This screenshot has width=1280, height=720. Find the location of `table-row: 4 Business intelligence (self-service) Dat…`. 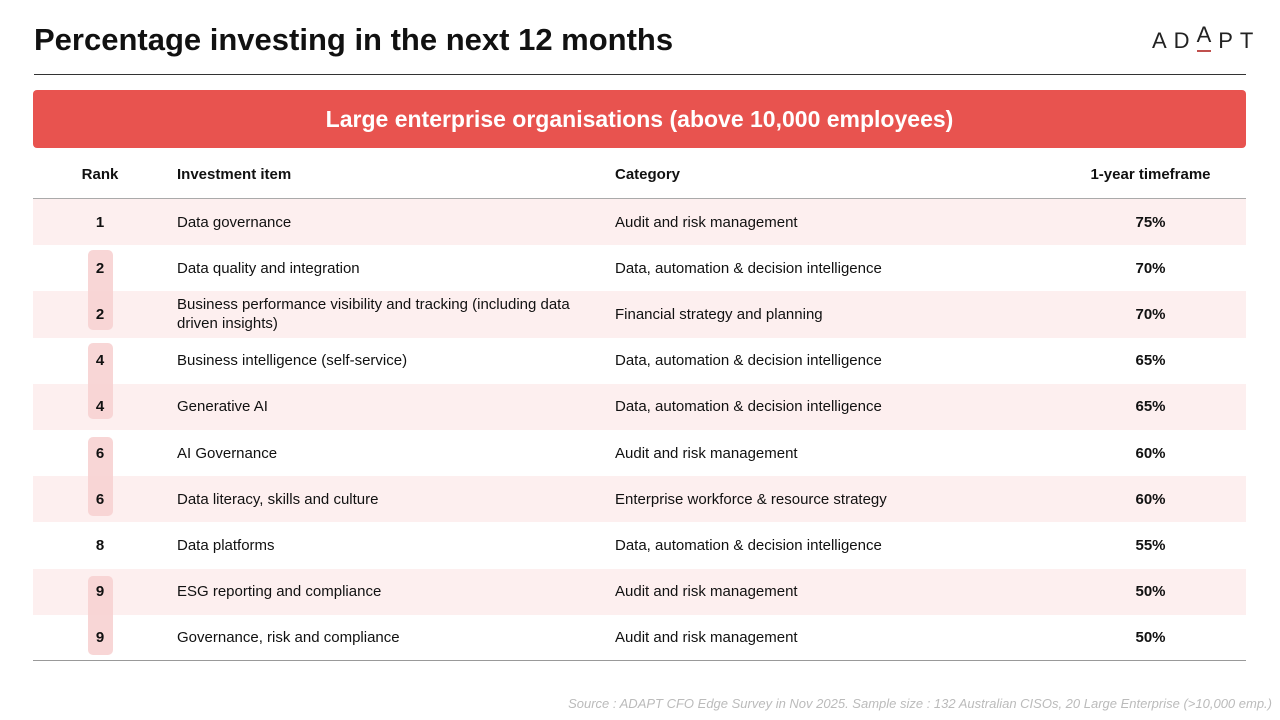

table-row: 4 Business intelligence (self-service) Dat… is located at coordinates (639, 361).